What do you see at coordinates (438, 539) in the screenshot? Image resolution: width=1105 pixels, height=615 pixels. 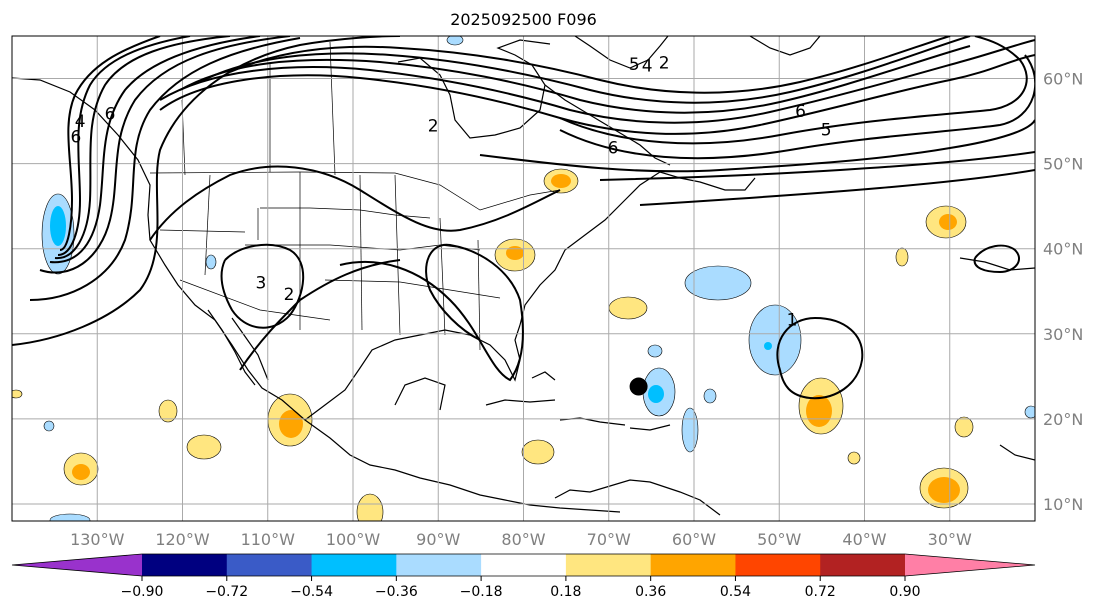 I see `longitude-label: 90°W` at bounding box center [438, 539].